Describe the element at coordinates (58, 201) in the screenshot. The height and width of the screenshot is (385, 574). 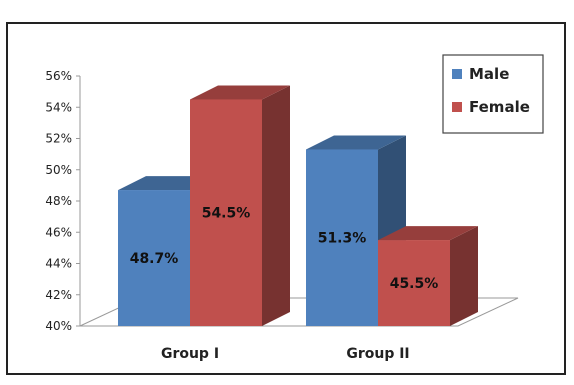
I see `y-tick-label: 48%` at that location.